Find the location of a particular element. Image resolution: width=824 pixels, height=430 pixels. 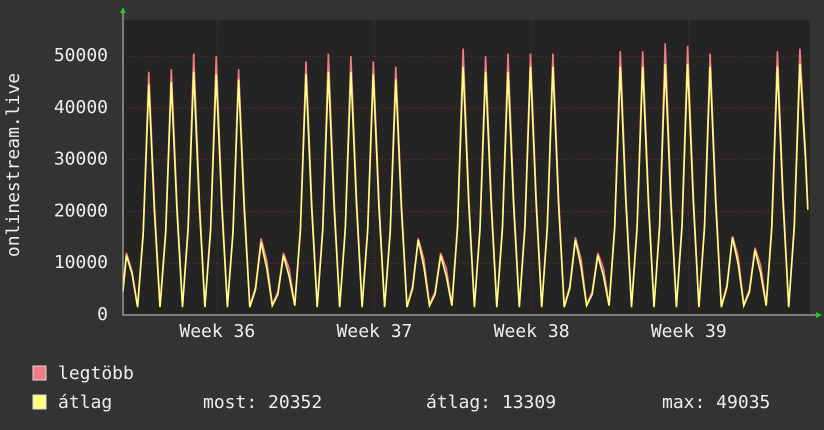

y-tick-label: 10000 is located at coordinates (81, 262).